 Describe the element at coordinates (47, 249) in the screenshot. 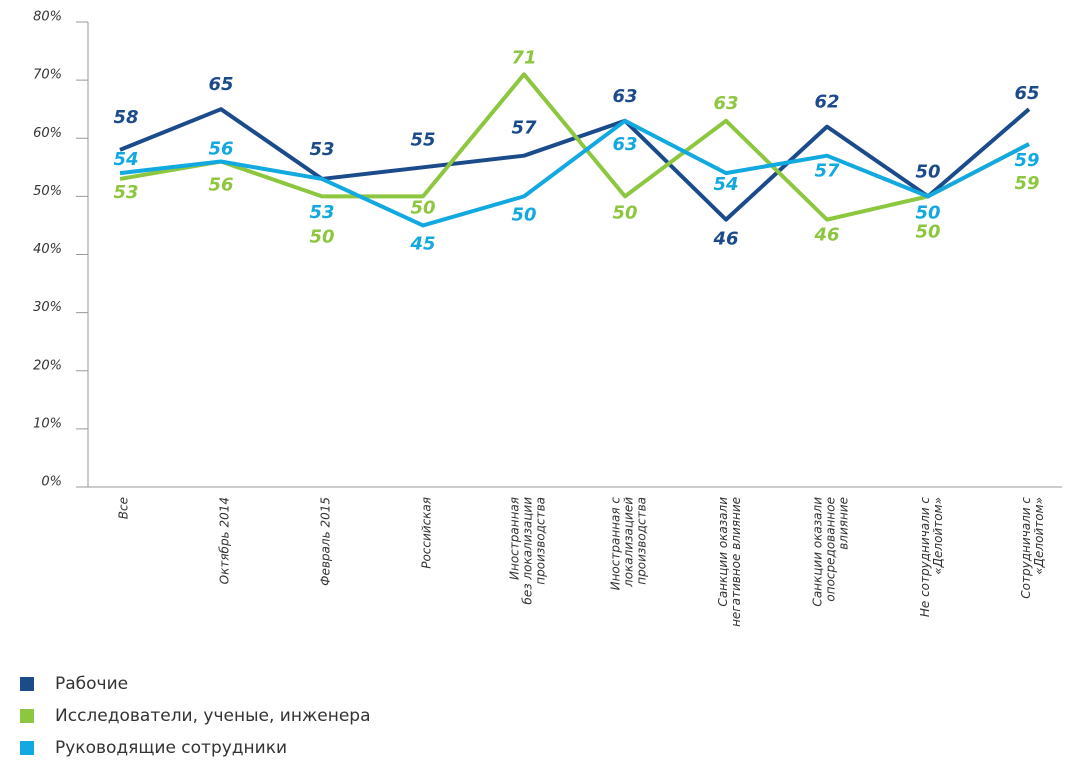

I see `y-tick-label: 40%` at that location.